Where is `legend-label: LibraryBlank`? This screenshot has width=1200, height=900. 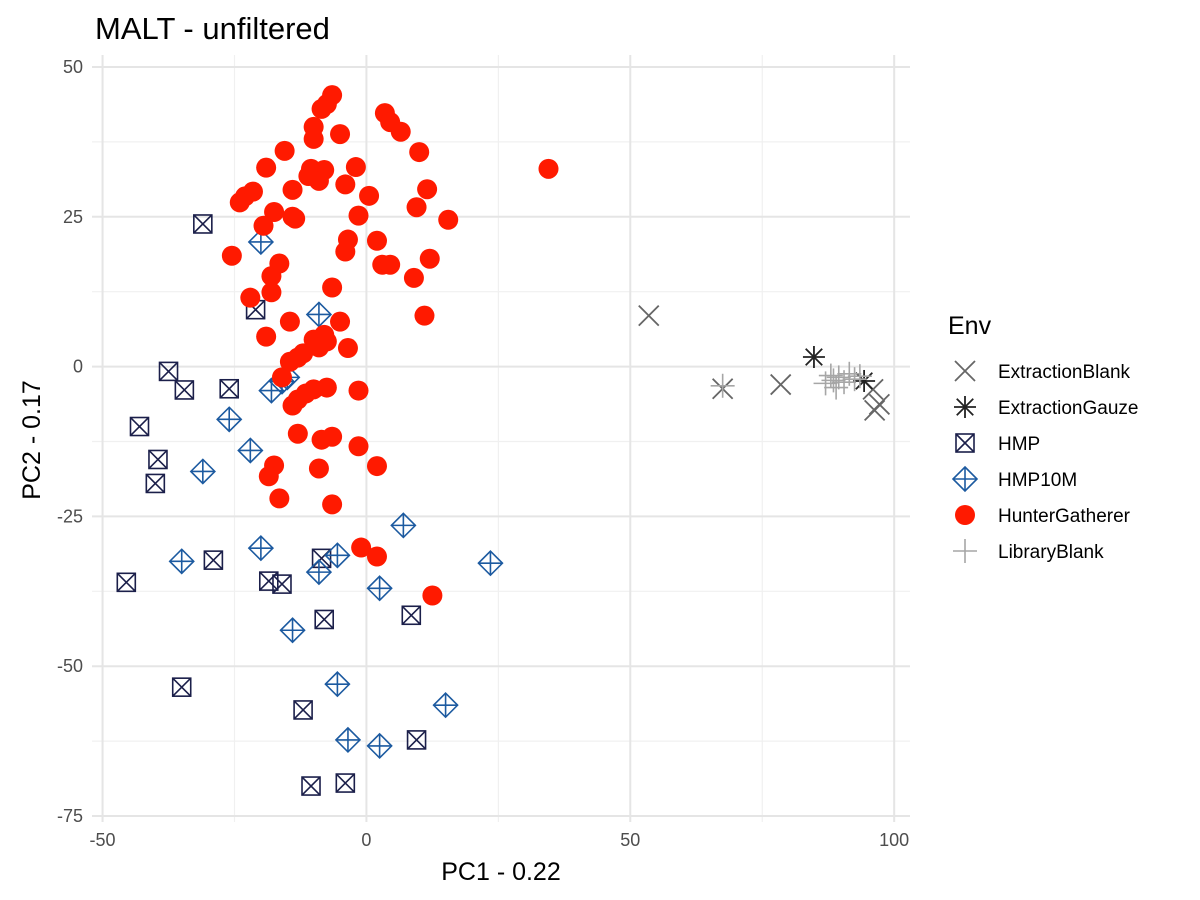 legend-label: LibraryBlank is located at coordinates (1051, 552).